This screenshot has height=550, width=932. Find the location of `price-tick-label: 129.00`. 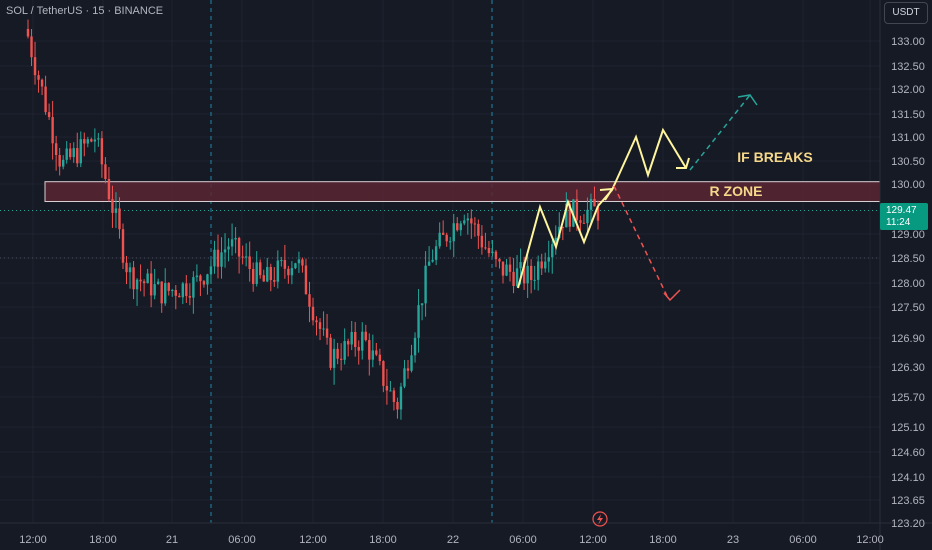

price-tick-label: 129.00 is located at coordinates (908, 235).